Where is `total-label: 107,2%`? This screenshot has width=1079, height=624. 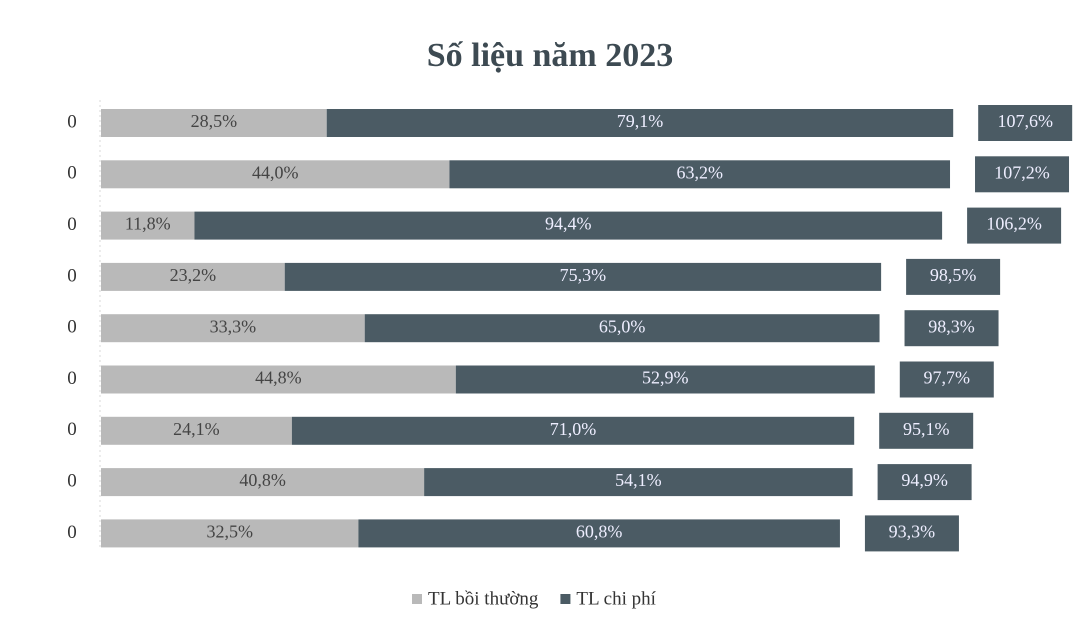 total-label: 107,2% is located at coordinates (1022, 172).